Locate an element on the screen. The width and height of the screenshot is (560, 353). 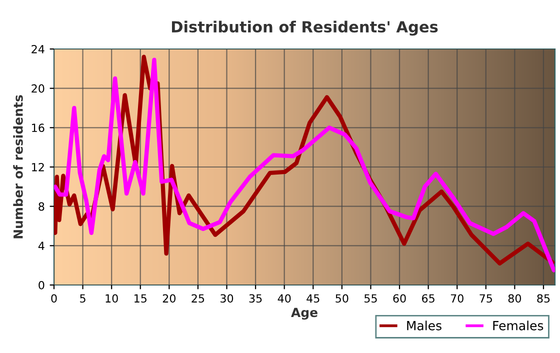
x-tick-label: 35 is located at coordinates (255, 298).